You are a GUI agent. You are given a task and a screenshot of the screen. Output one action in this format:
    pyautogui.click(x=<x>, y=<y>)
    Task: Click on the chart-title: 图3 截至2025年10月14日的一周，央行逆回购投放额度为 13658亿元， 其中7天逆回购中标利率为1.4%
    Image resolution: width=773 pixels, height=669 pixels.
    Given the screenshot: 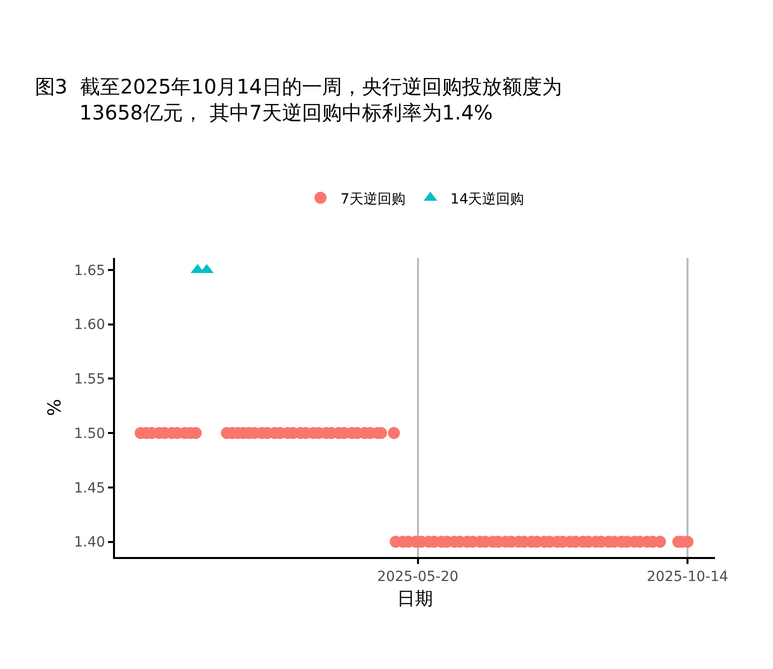 What is the action you would take?
    pyautogui.click(x=298, y=99)
    